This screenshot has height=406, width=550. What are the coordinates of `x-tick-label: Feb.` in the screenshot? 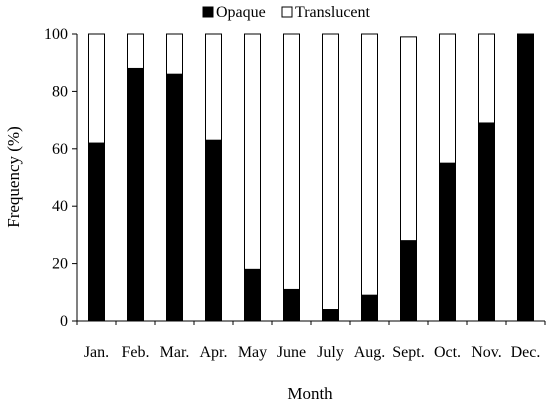 It's located at (136, 352).